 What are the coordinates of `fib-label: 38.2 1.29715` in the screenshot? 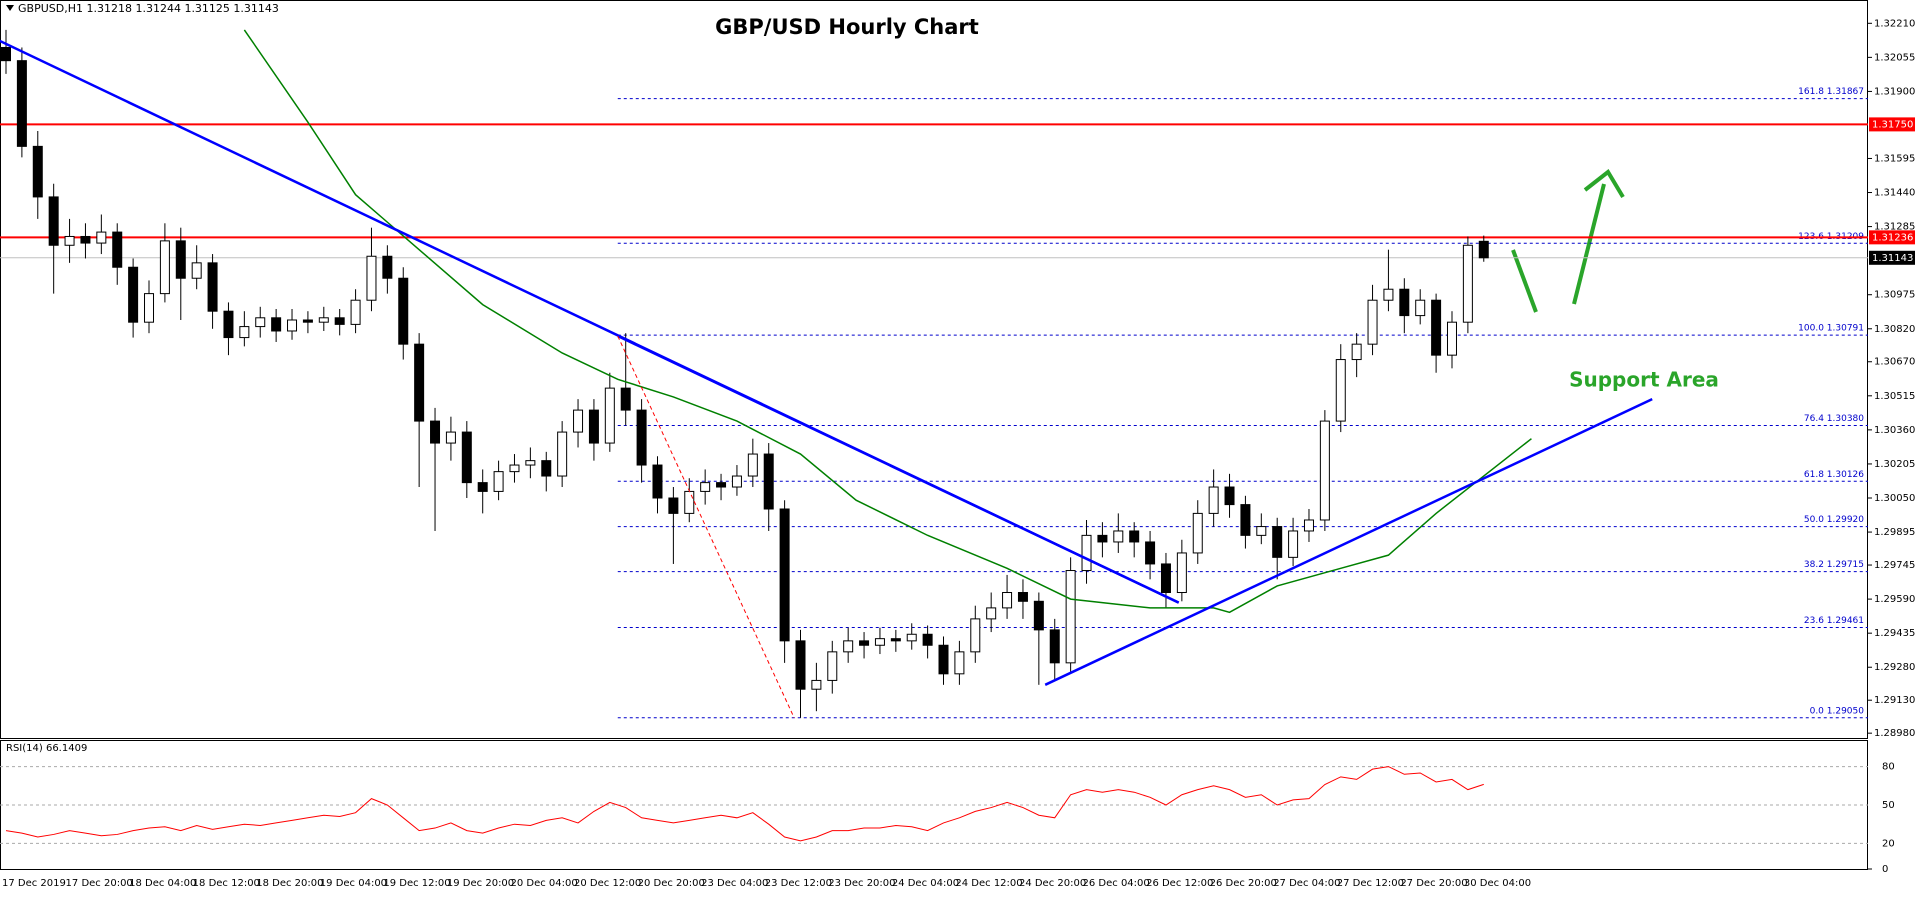 It's located at (1834, 565).